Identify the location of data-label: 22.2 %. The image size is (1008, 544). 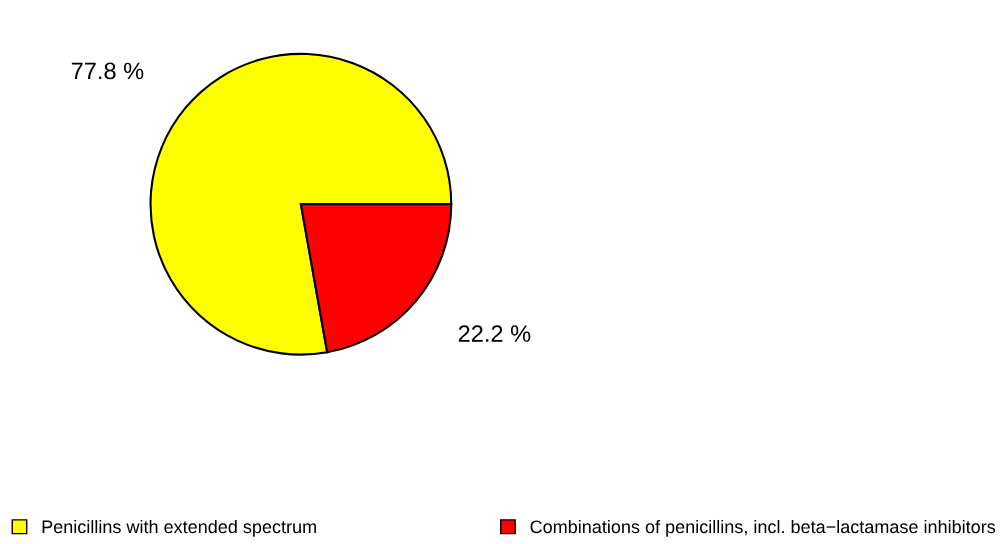
(494, 333).